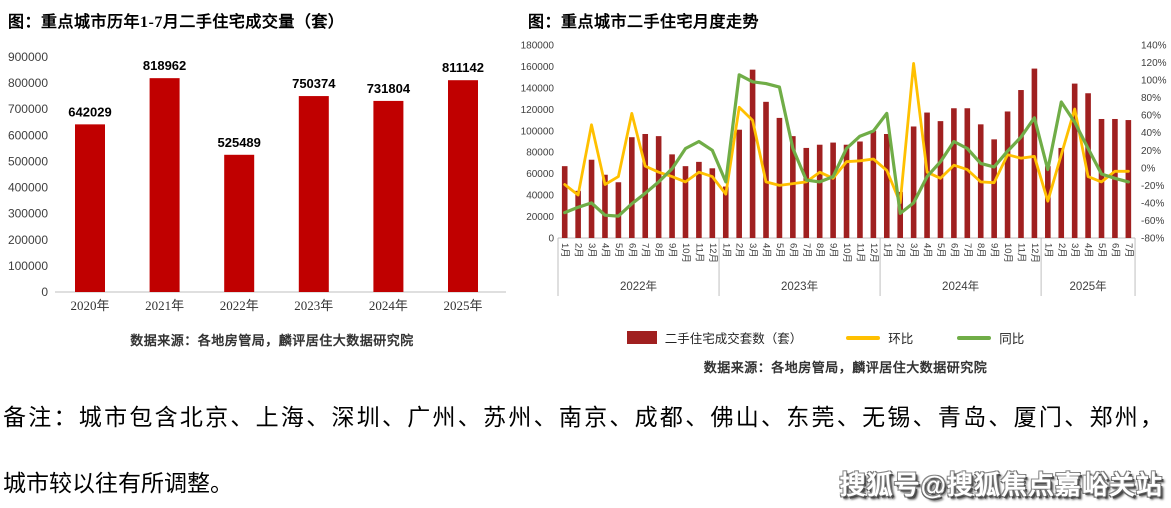  I want to click on svg-text: -60%, so click(1152, 221).